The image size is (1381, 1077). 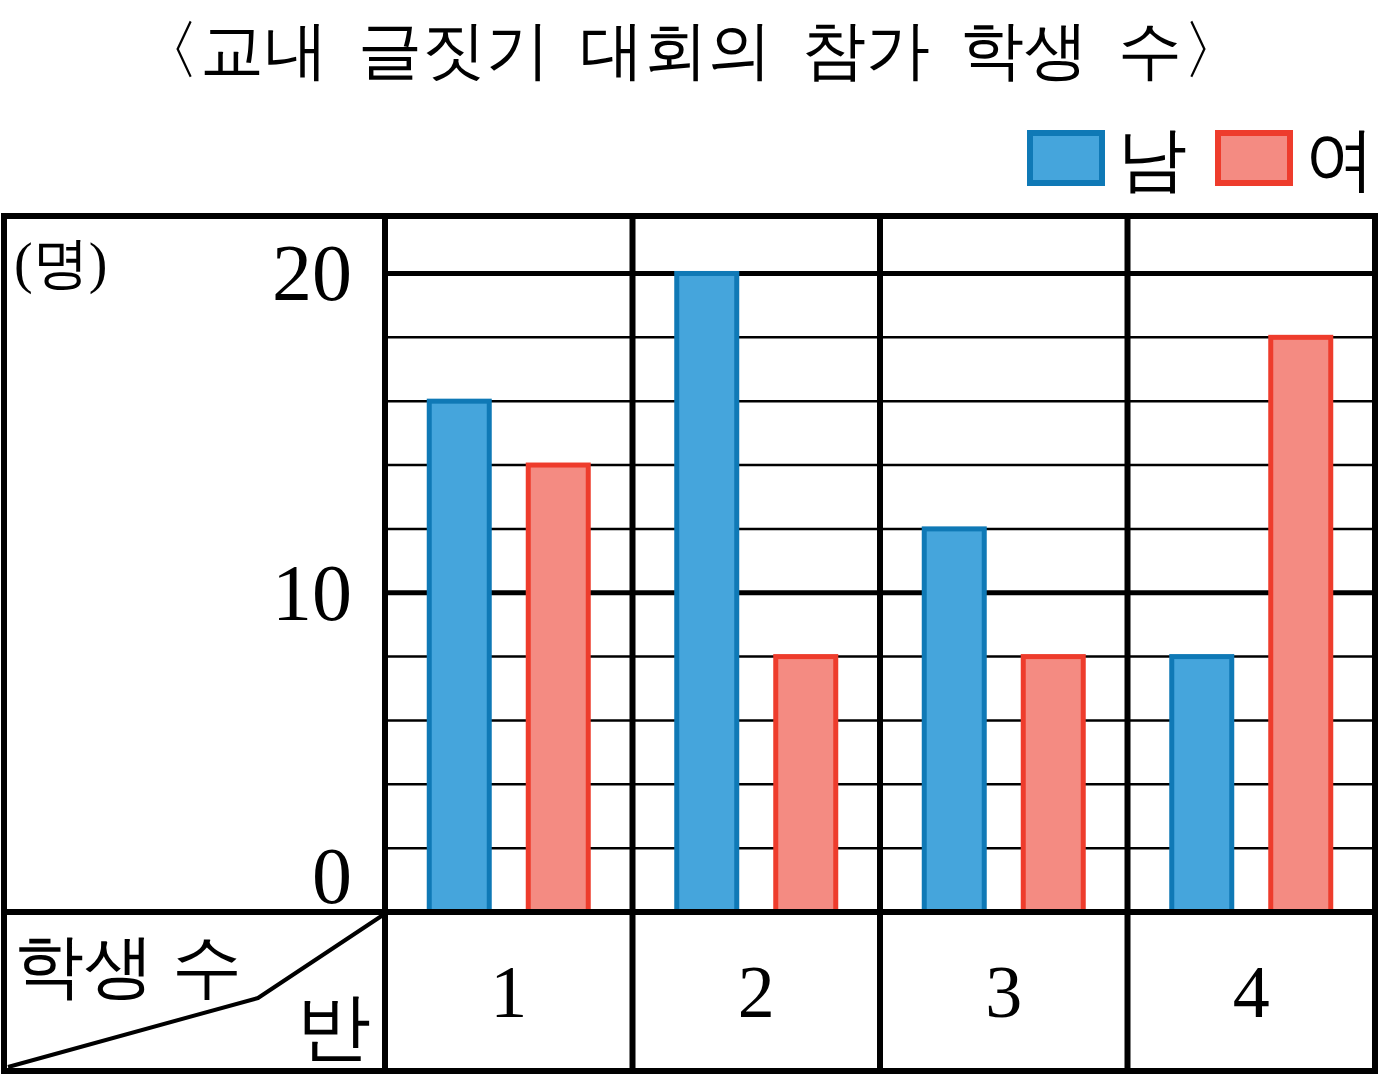 What do you see at coordinates (61, 263) in the screenshot?
I see `annotation: (명)` at bounding box center [61, 263].